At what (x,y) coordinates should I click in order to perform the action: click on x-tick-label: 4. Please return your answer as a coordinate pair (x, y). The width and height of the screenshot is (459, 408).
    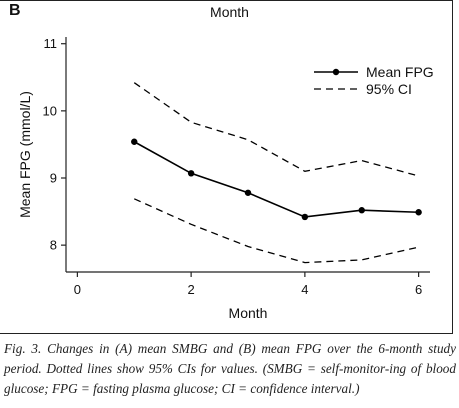
    Looking at the image, I should click on (304, 289).